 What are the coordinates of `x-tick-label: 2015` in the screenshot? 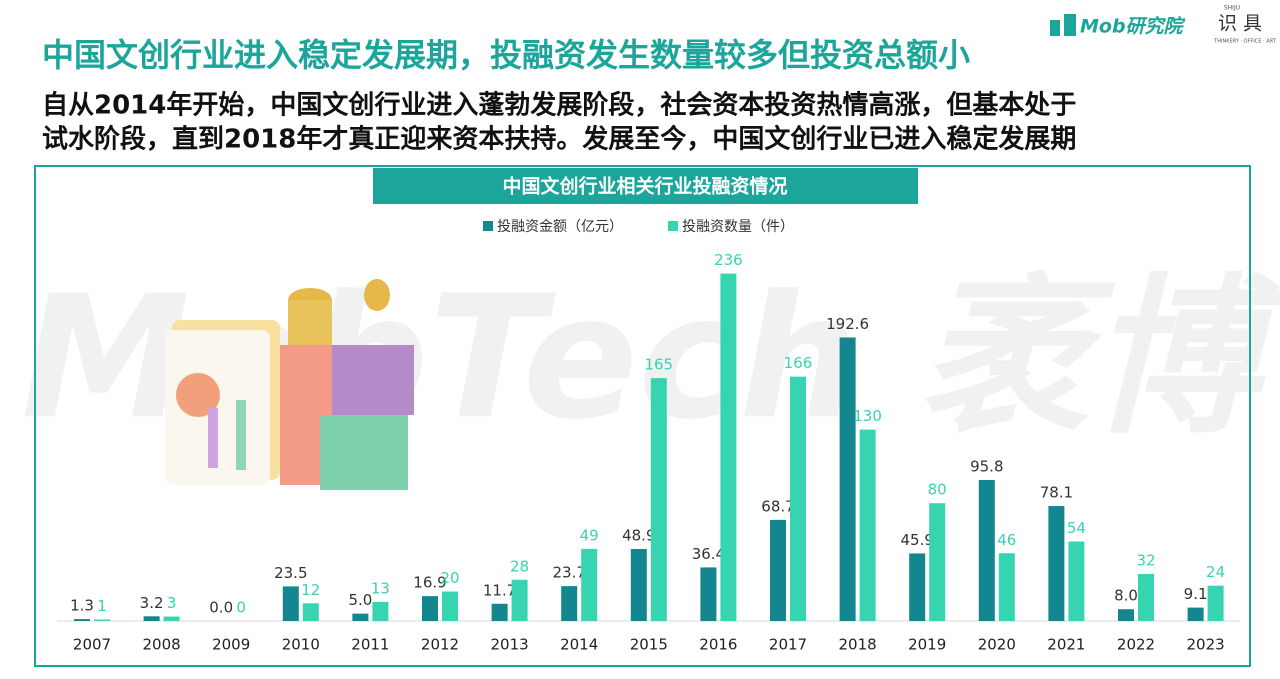 It's located at (649, 645).